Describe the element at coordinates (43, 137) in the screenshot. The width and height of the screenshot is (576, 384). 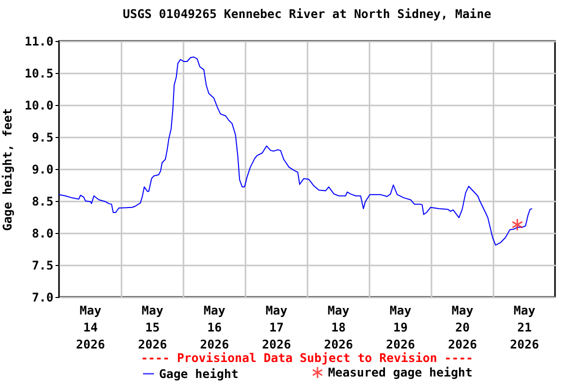
I see `y-tick-label: 9.5` at that location.